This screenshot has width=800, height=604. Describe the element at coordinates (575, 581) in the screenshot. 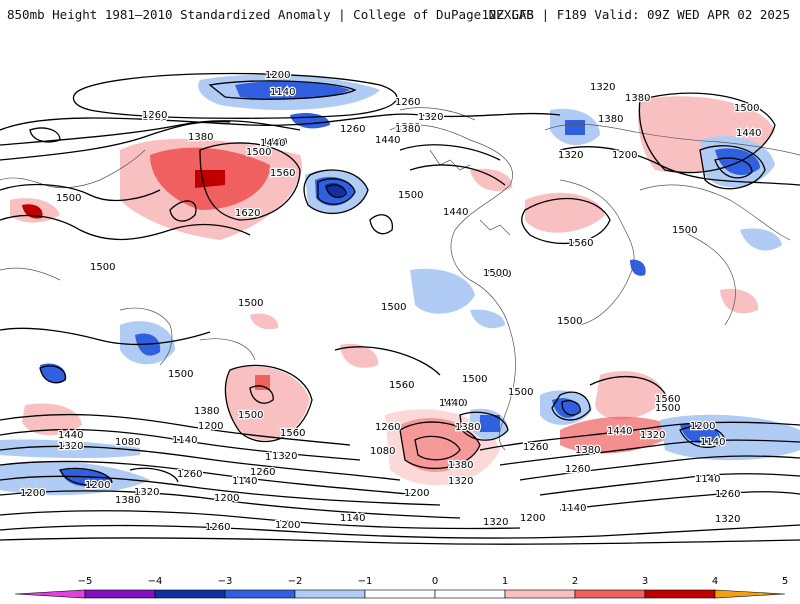

I see `legend-tick-label: 2` at that location.